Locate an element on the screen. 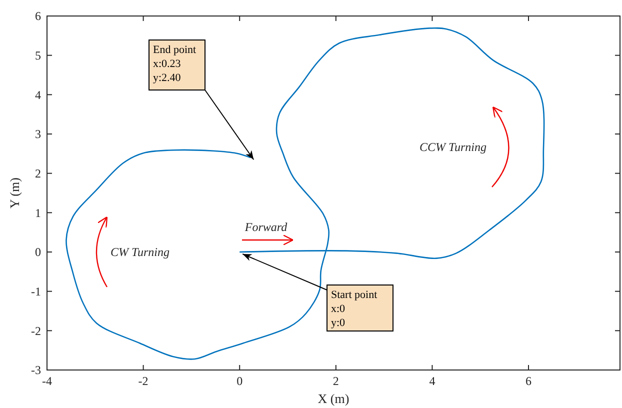 The width and height of the screenshot is (622, 408). y-tick-label: 6 is located at coordinates (38, 16).